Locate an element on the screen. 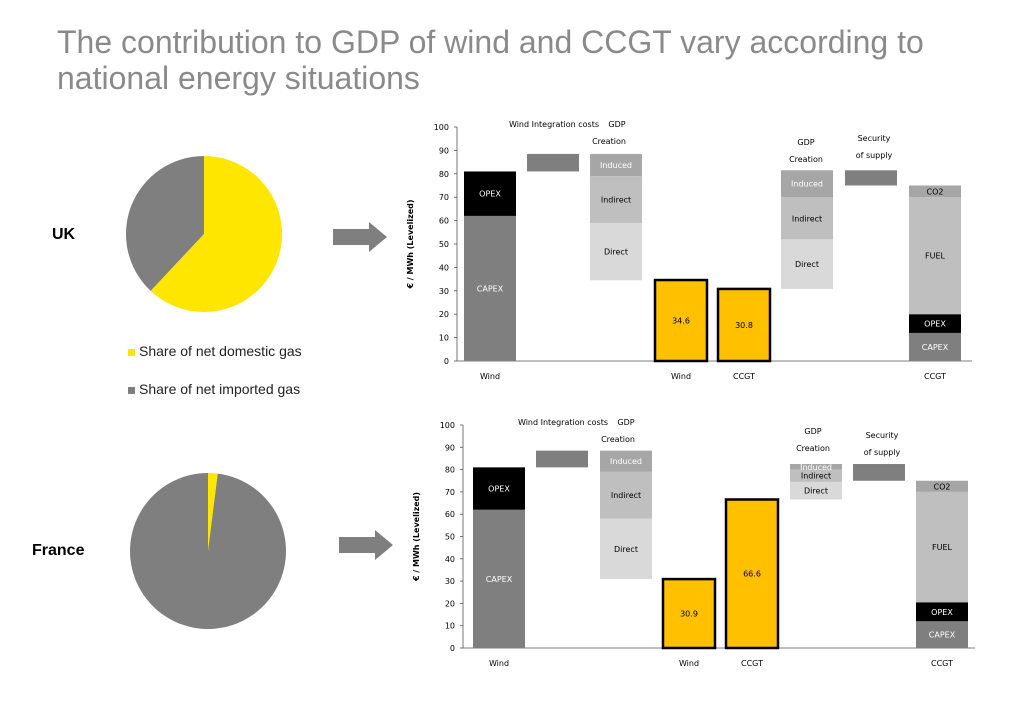  bar-segment-label: 30.9 is located at coordinates (689, 614).